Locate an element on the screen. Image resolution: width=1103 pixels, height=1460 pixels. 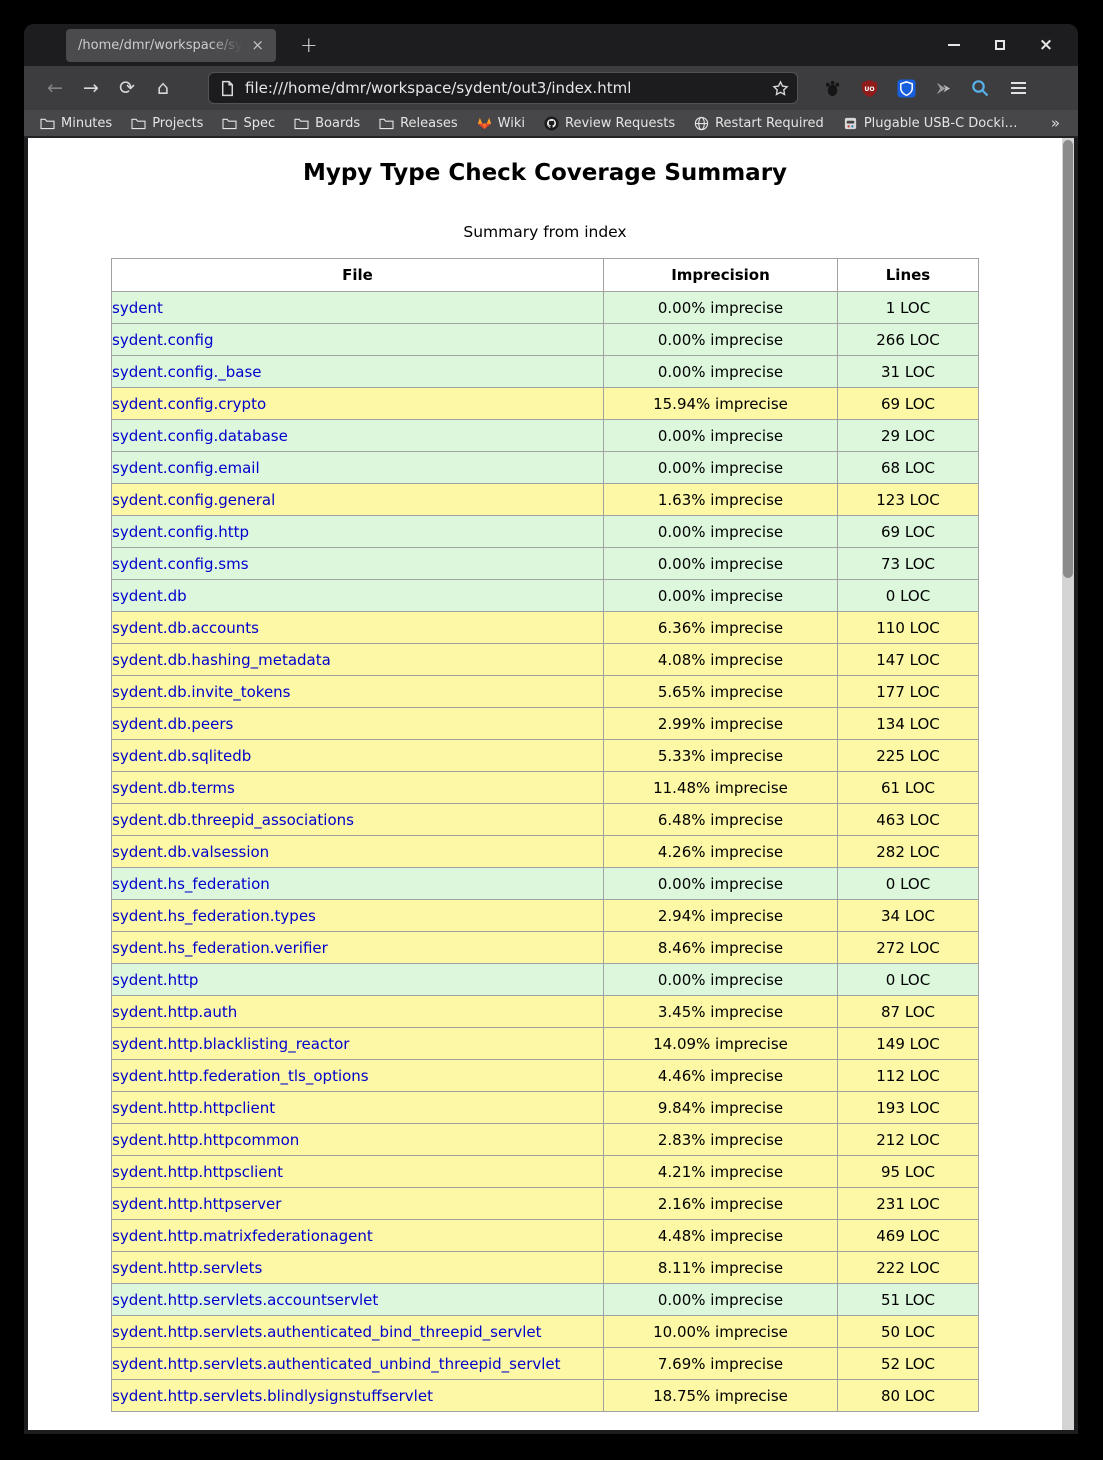
lines-cell: 222 LOC is located at coordinates (908, 1267).